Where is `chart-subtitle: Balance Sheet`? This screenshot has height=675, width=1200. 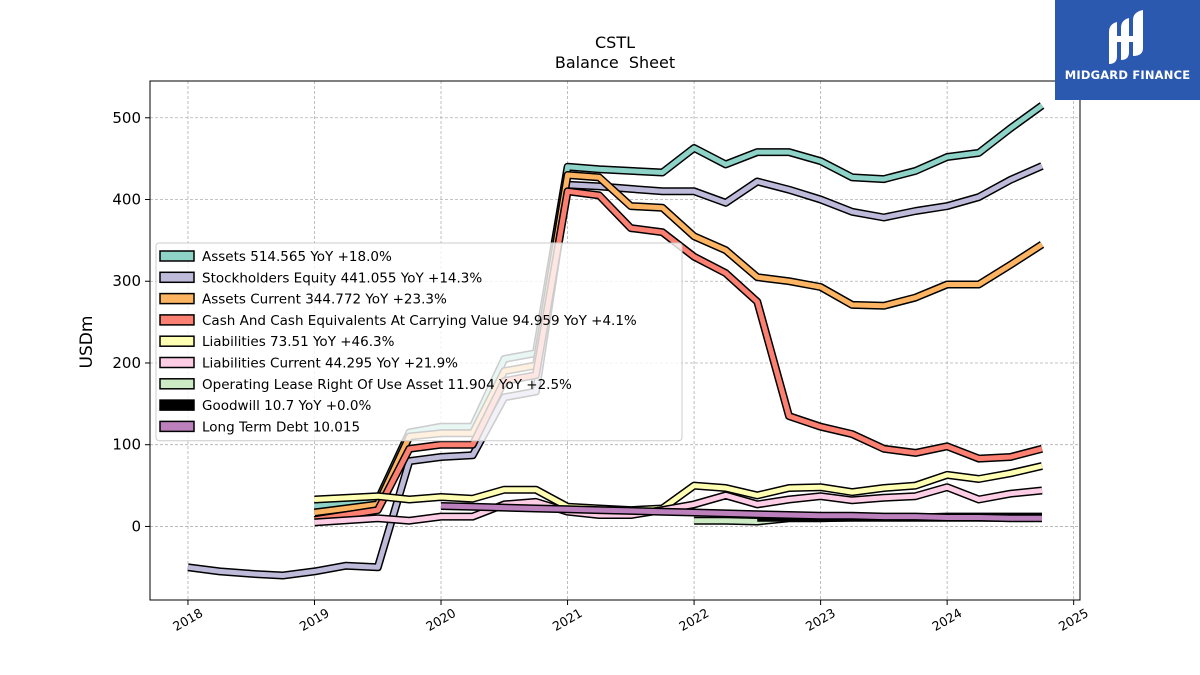
chart-subtitle: Balance Sheet is located at coordinates (615, 62).